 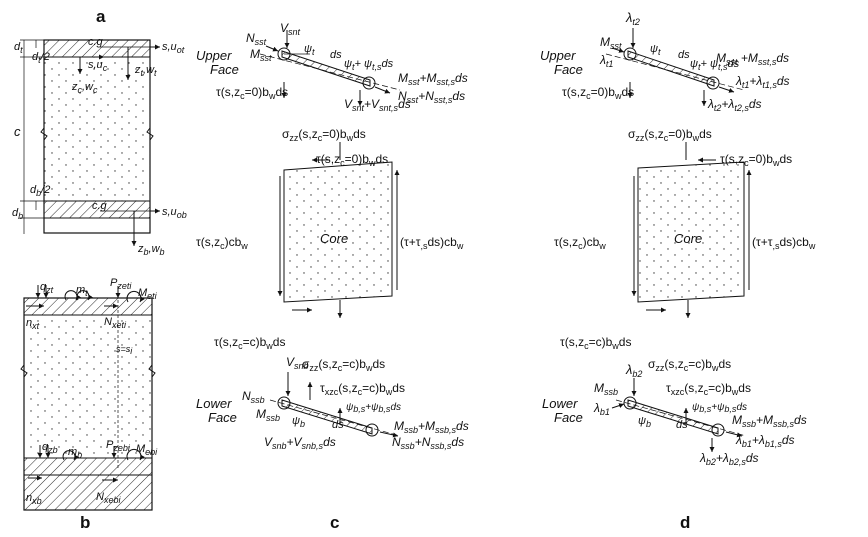 What do you see at coordinates (147, 450) in the screenshot?
I see `label-M-ebi: Mebi` at bounding box center [147, 450].